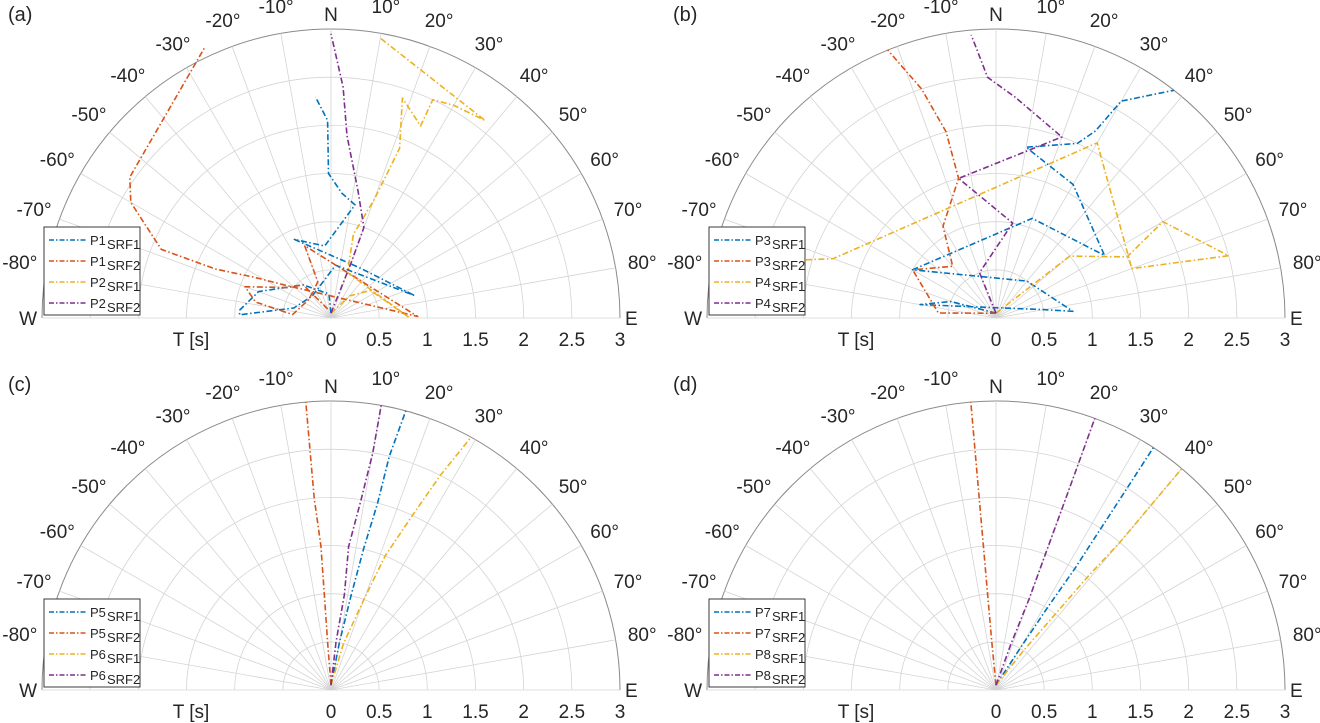 This screenshot has height=723, width=1320. I want to click on series-line-p8-srf1, so click(1089, 577).